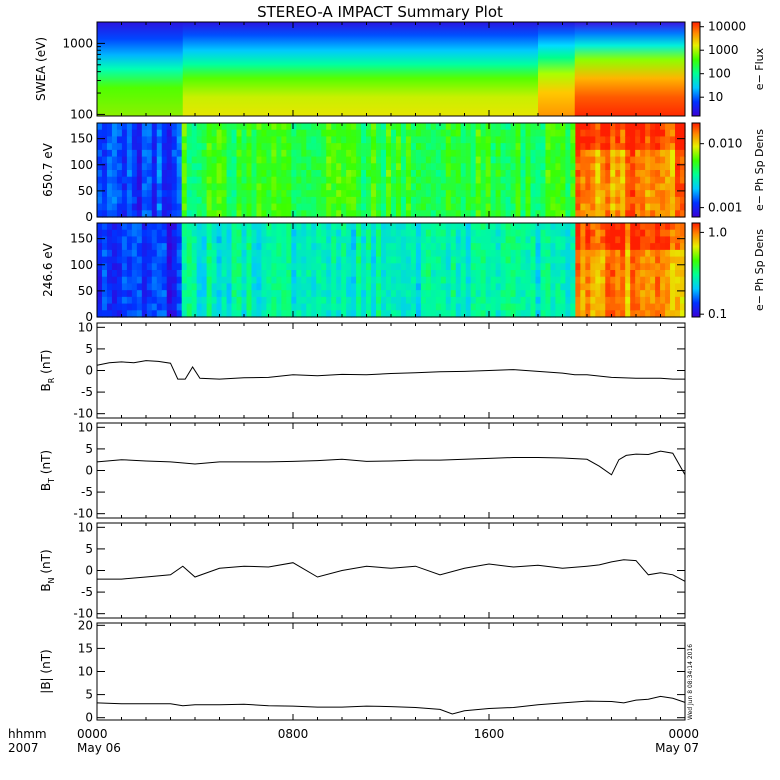  What do you see at coordinates (85, 625) in the screenshot?
I see `y-tick-label: 20` at bounding box center [85, 625].